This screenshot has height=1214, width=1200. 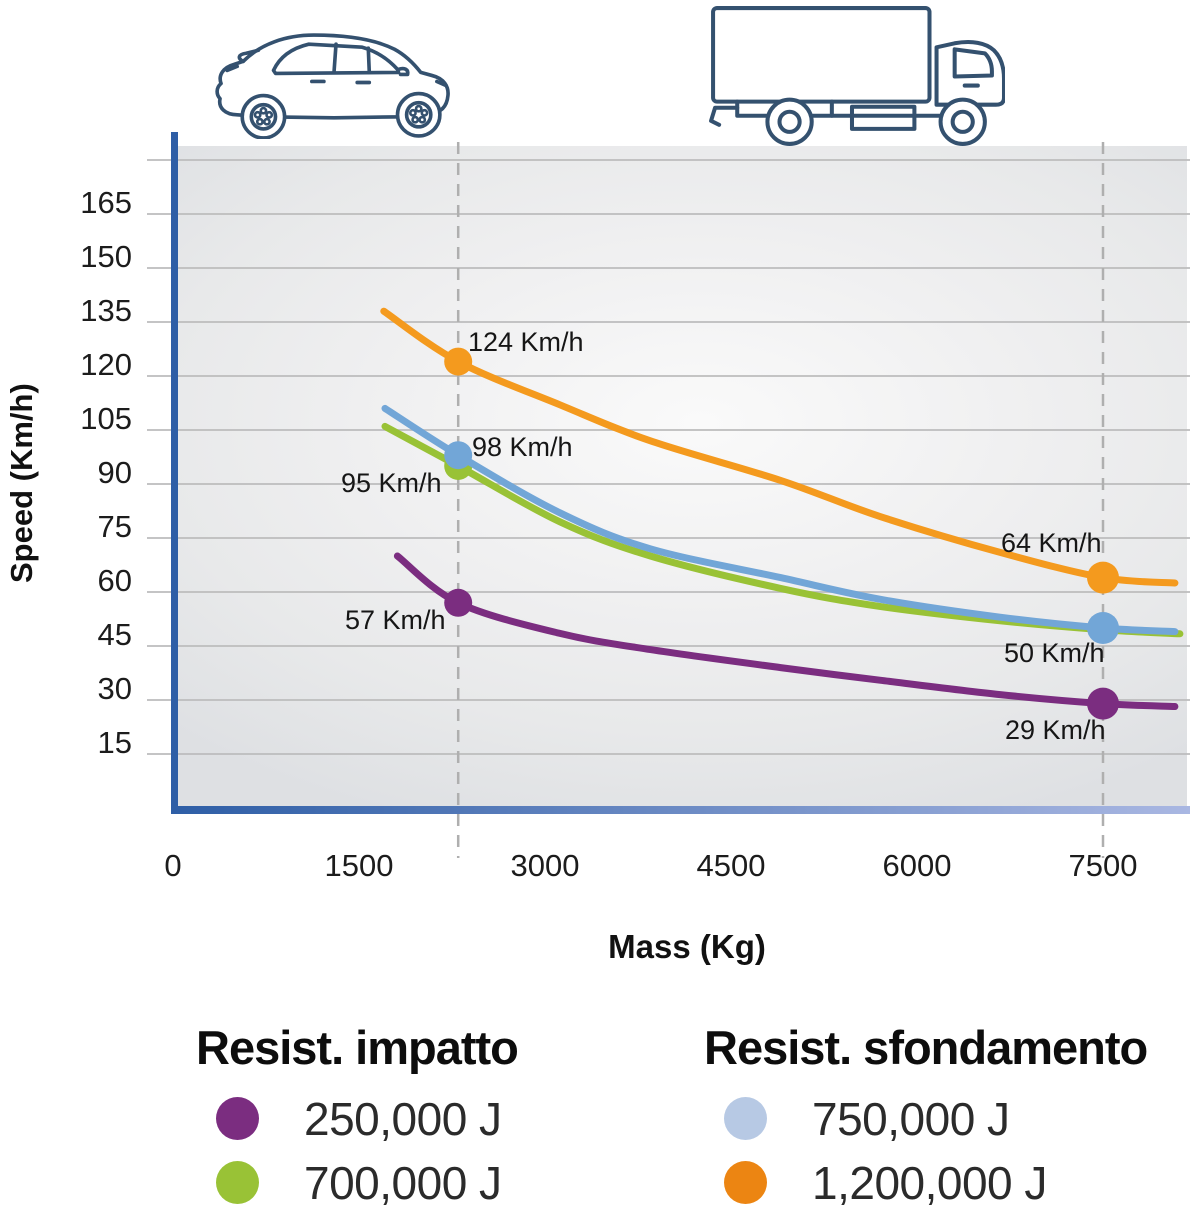 I want to click on y-tick-label: 150, so click(x=106, y=256).